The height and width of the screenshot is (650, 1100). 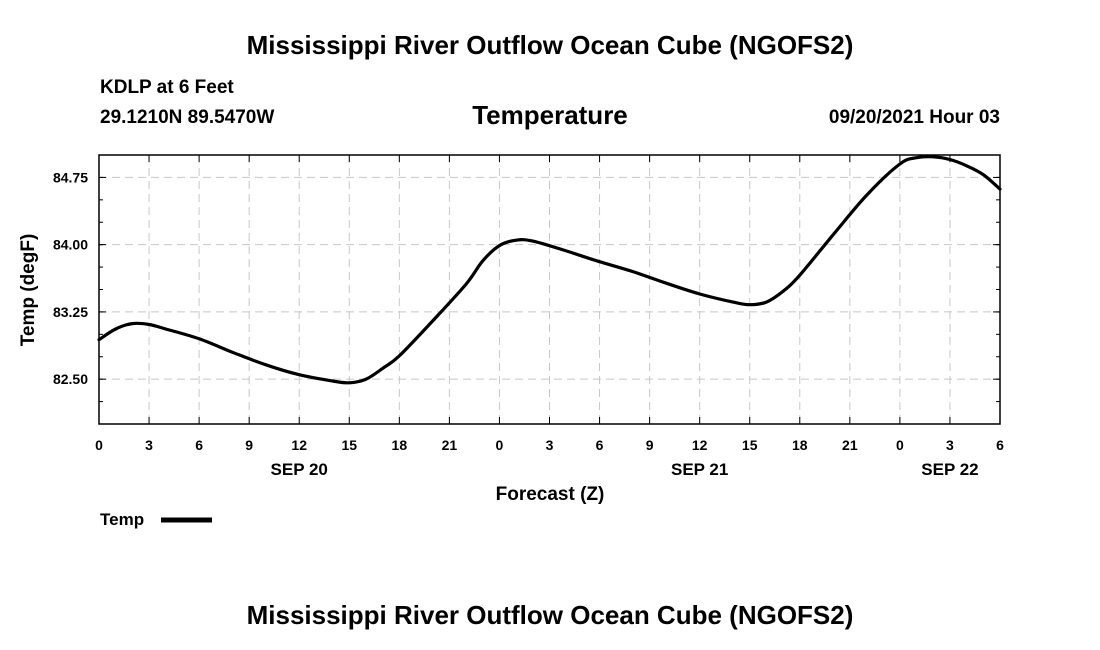 I want to click on coordinates-label: 29.1210N 89.5470W, so click(x=187, y=117).